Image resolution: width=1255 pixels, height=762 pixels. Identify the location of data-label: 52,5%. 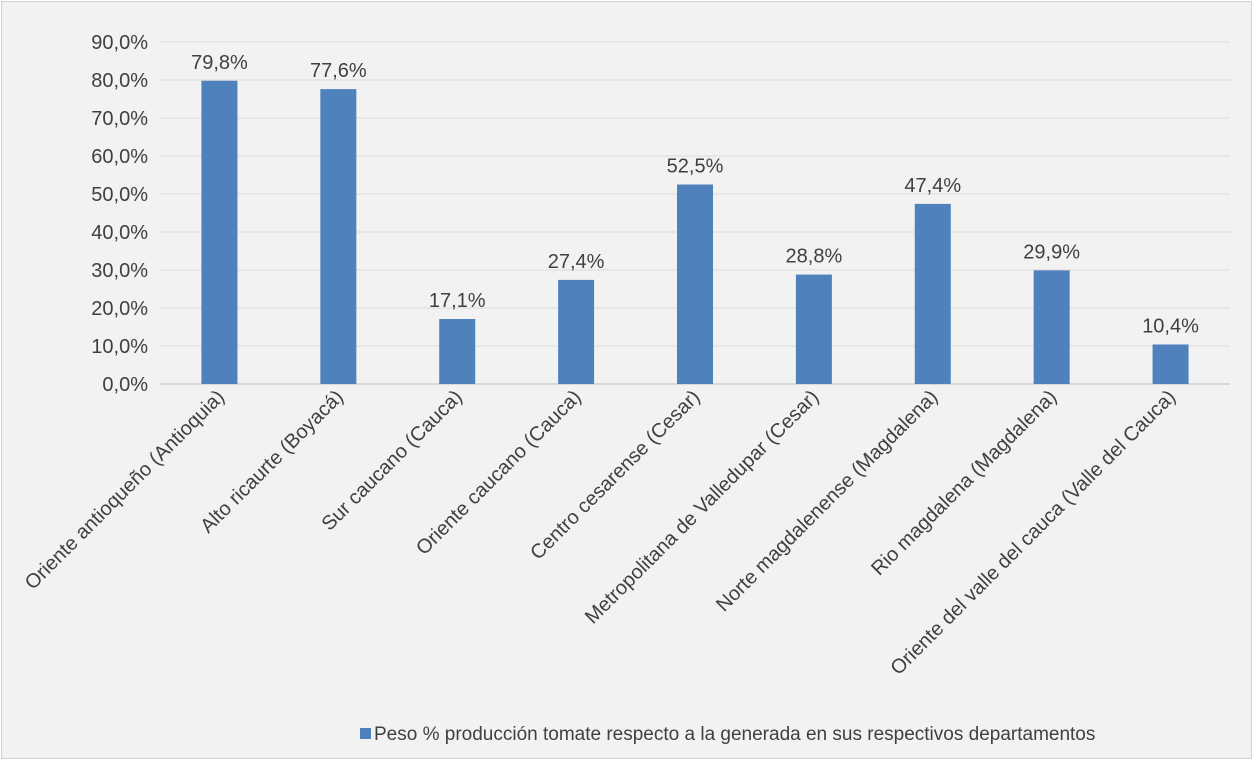
(695, 167).